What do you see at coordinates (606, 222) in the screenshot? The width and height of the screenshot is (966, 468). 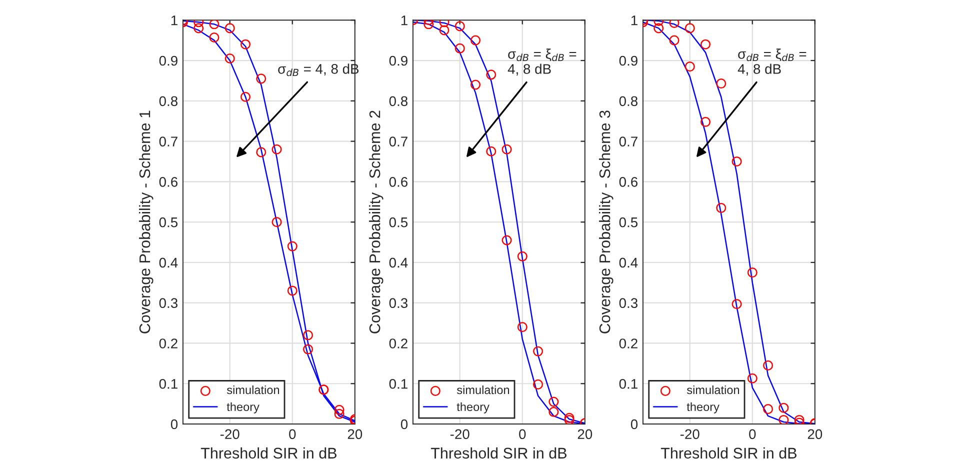 I see `y-axis-title: Coverage Probability - Scheme 3` at bounding box center [606, 222].